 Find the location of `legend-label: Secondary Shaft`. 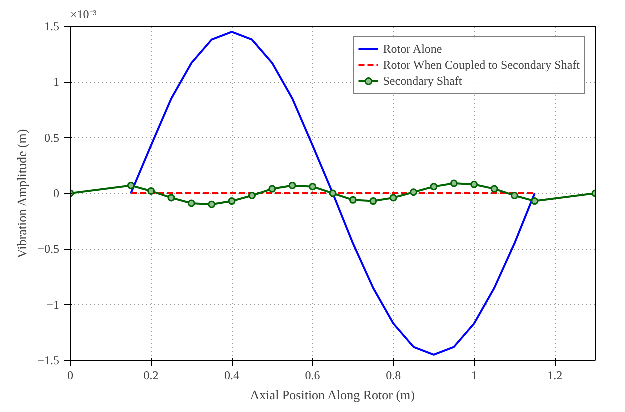

legend-label: Secondary Shaft is located at coordinates (422, 81).